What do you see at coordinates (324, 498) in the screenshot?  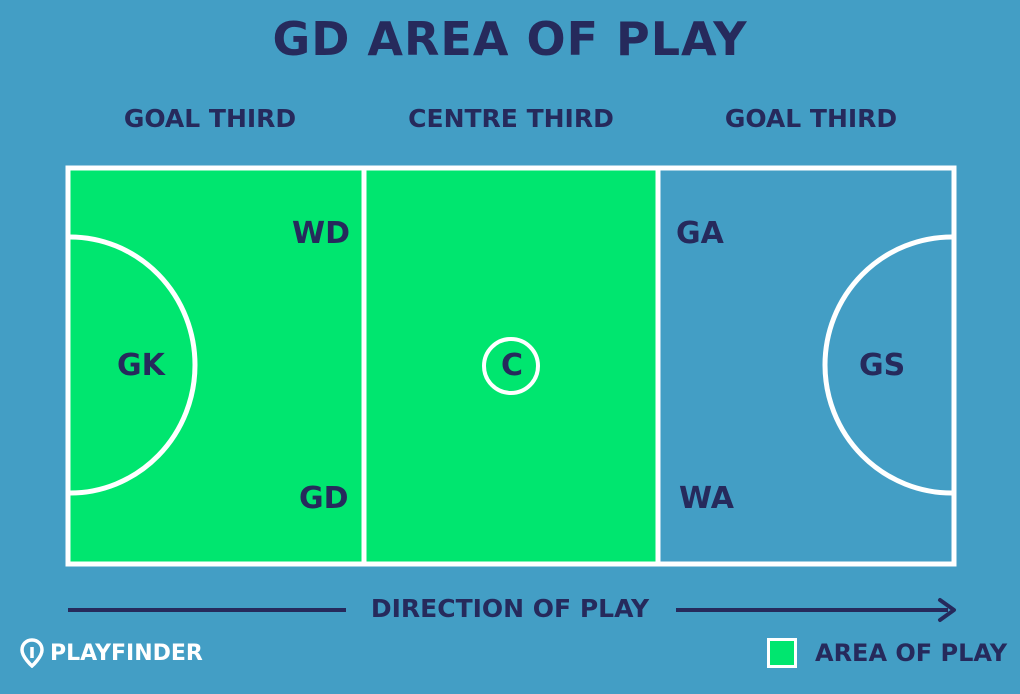 I see `position-gd: GD` at bounding box center [324, 498].